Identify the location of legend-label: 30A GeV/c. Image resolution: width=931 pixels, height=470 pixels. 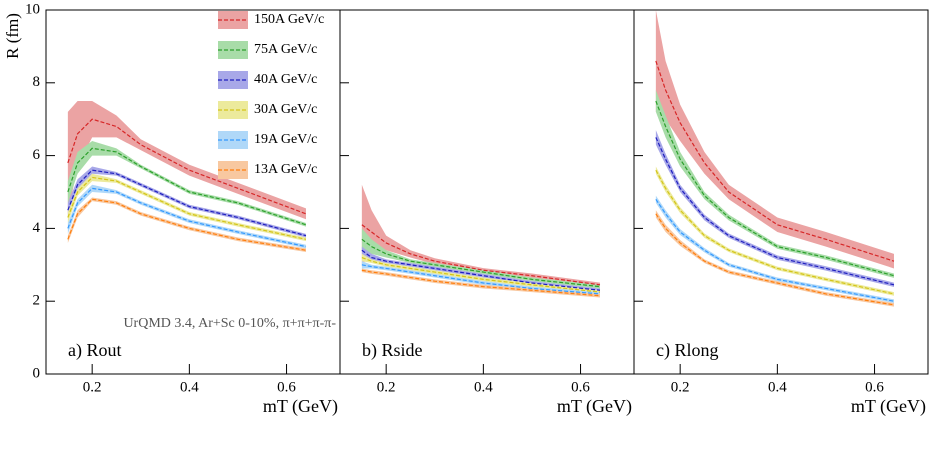
(285, 109).